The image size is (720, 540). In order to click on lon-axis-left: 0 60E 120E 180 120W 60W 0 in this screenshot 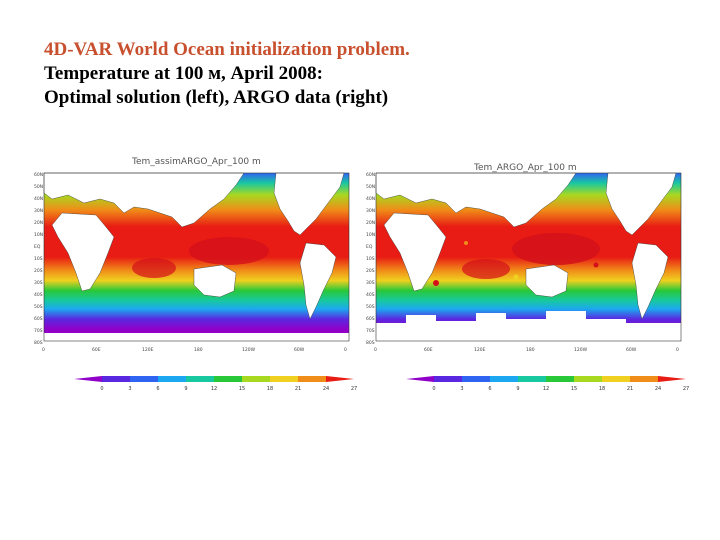, I will do `click(194, 350)`.